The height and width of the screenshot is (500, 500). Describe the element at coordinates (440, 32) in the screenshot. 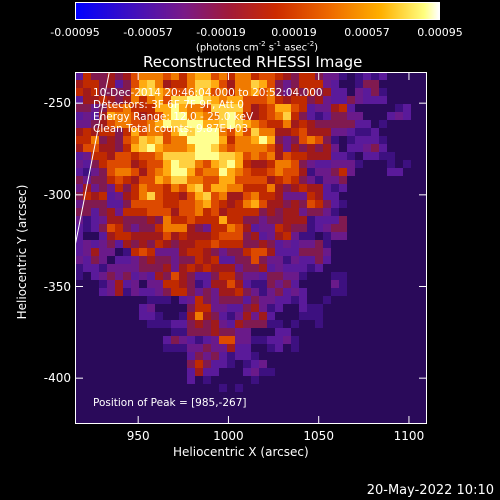

I see `colorbar-tick-label: 0.00095` at that location.